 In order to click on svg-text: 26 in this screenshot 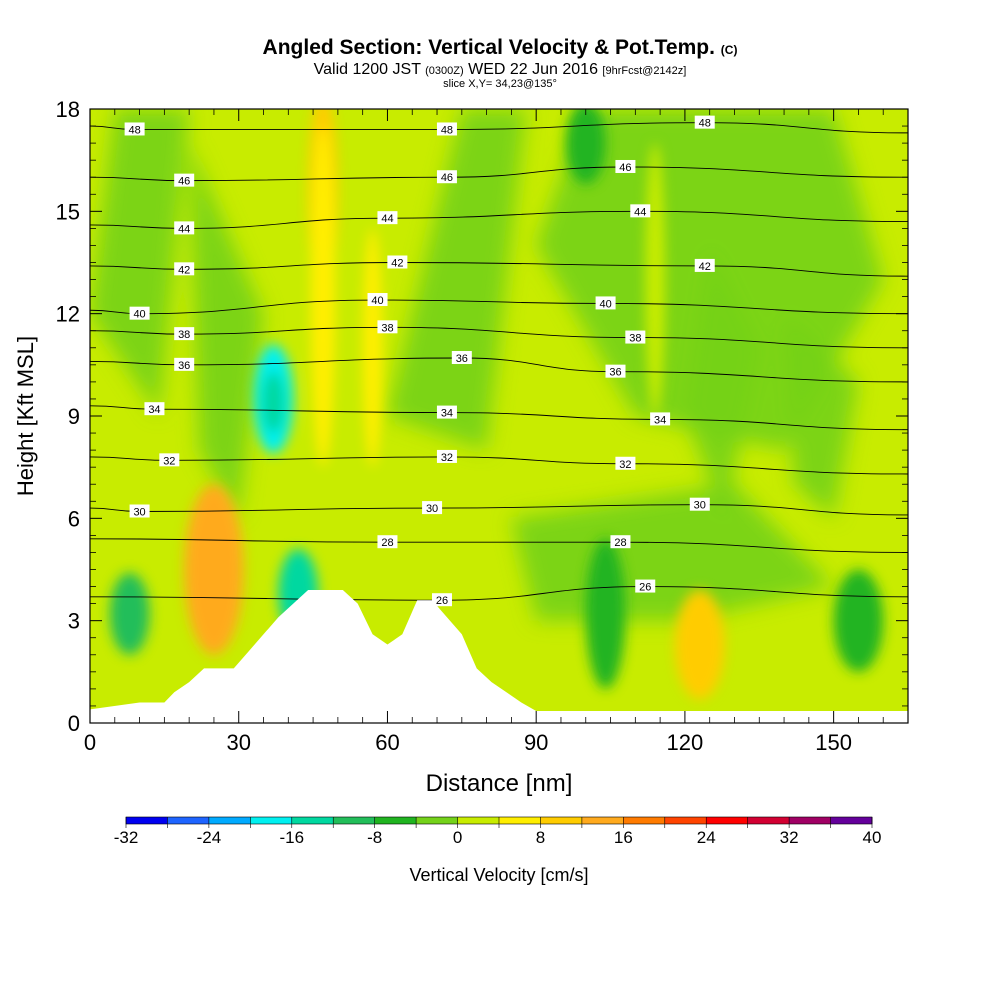, I will do `click(645, 588)`.